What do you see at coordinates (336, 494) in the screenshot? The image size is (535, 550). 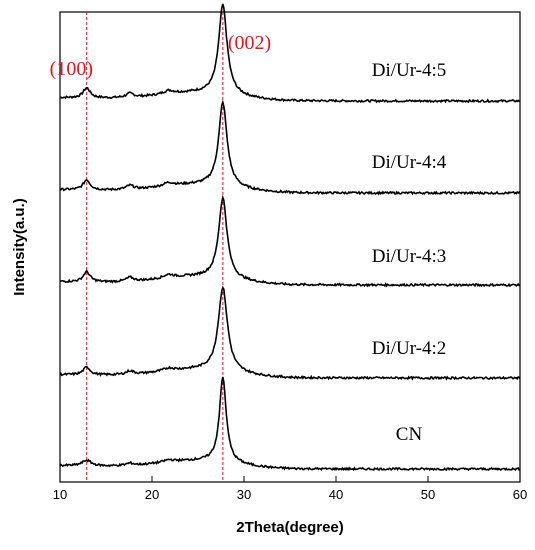 I see `x-tick-label: 40` at bounding box center [336, 494].